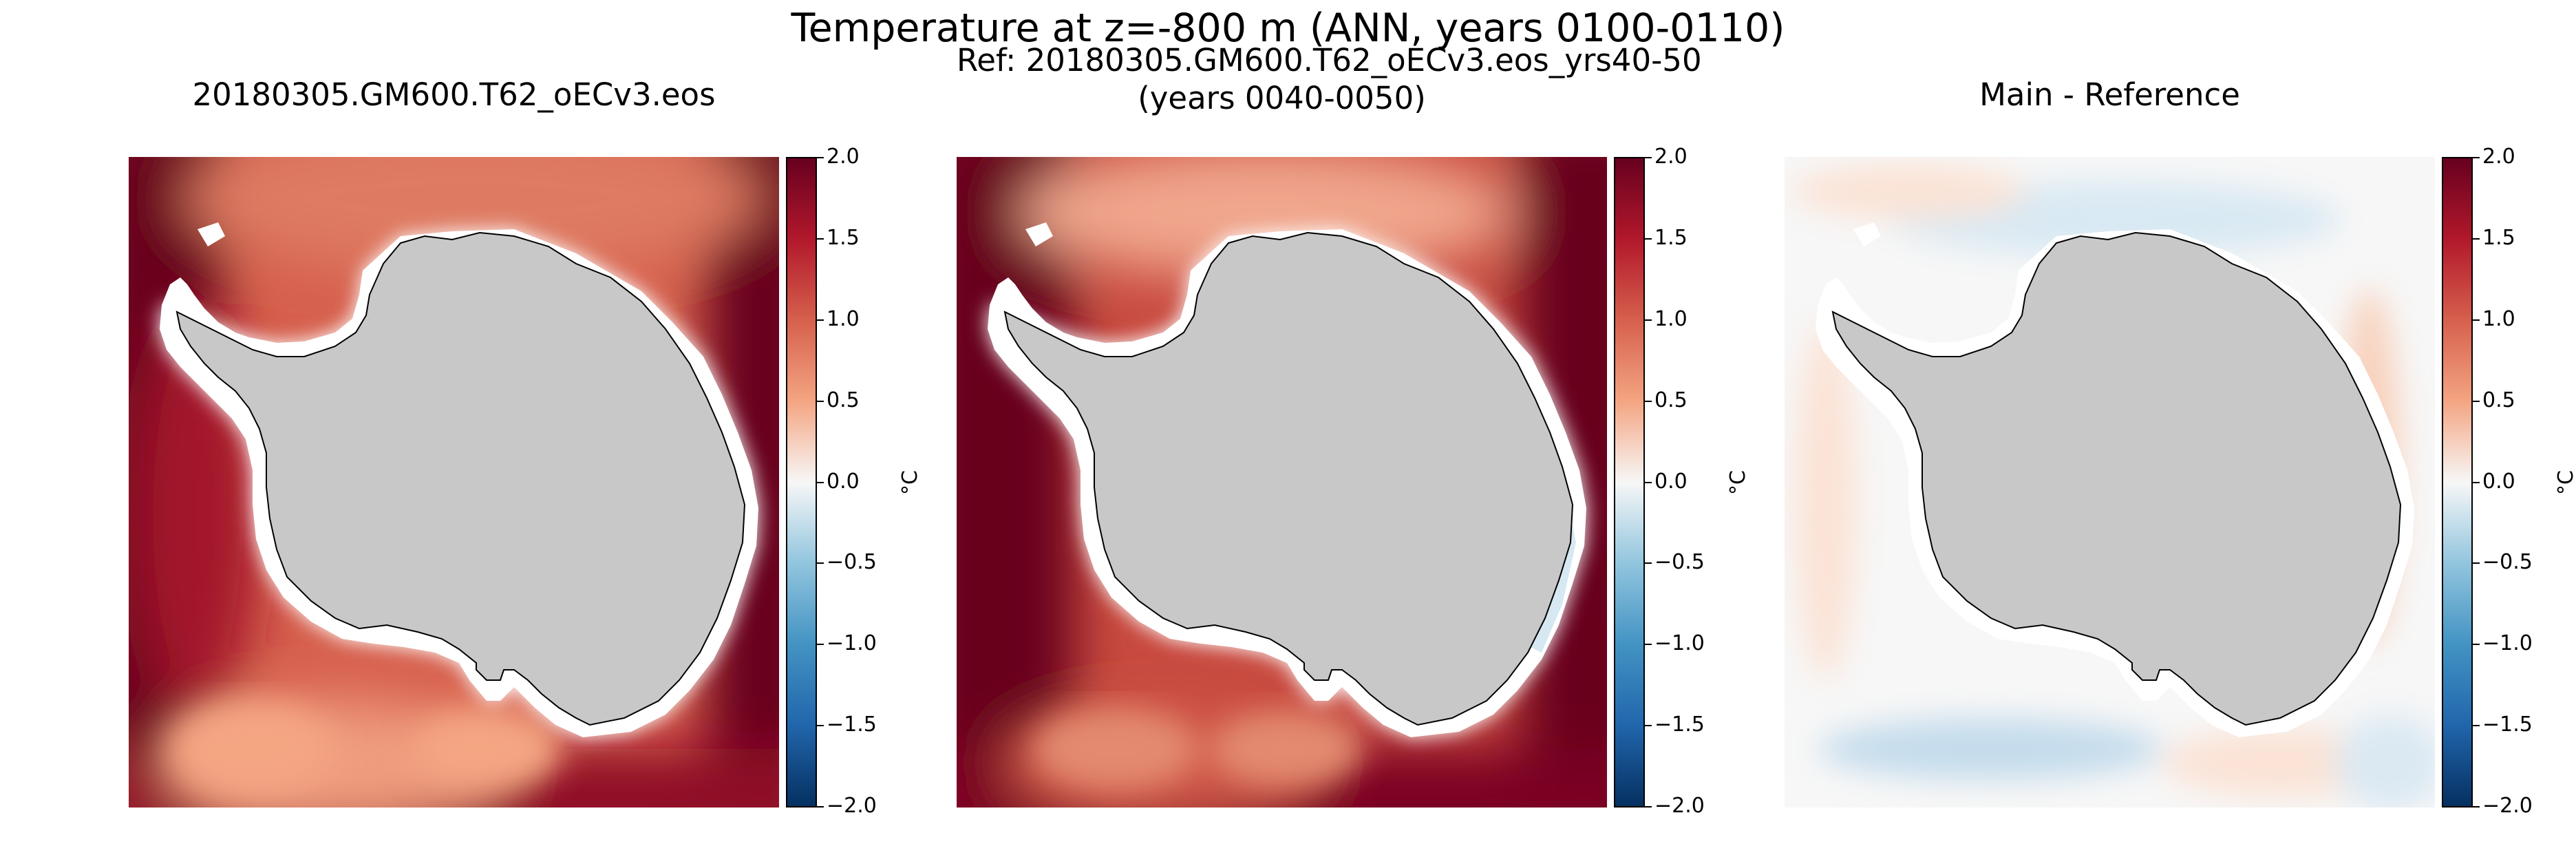 The image size is (2576, 855). Describe the element at coordinates (454, 94) in the screenshot. I see `panel-1-title: 20180305.GM600.T62_oECv3.eos` at that location.